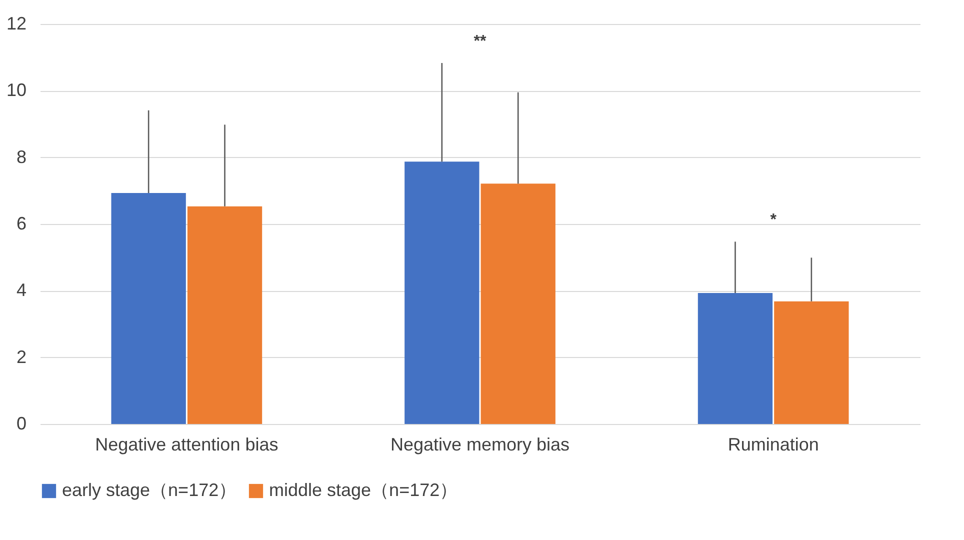 This screenshot has width=964, height=540. What do you see at coordinates (774, 220) in the screenshot?
I see `annotation: *` at bounding box center [774, 220].